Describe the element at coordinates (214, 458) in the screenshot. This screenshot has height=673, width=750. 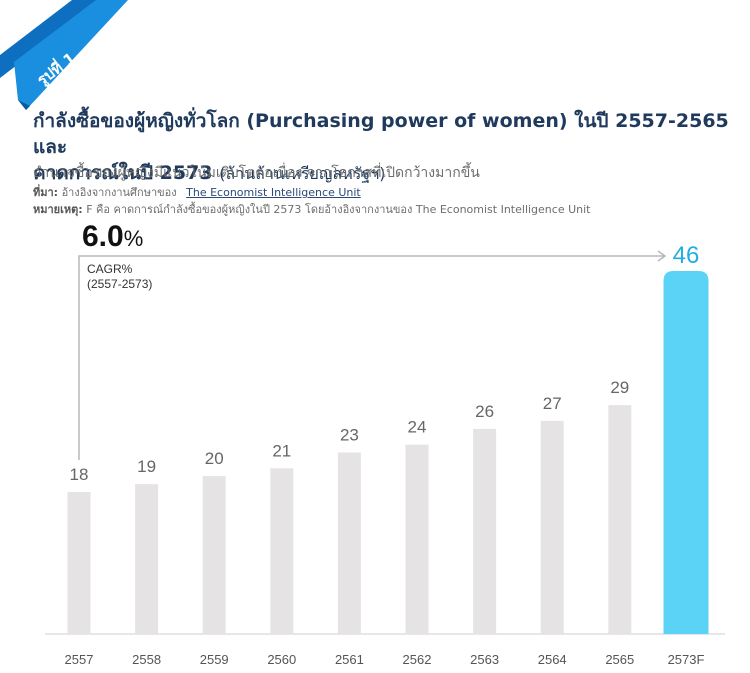
I see `value-label-2559: 20` at that location.